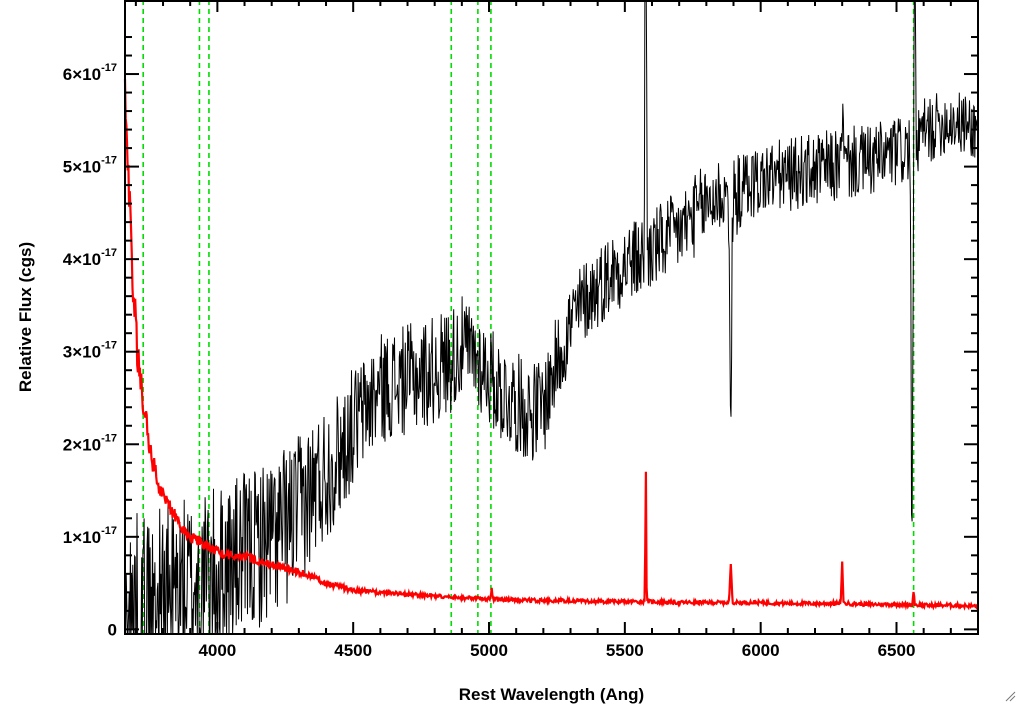 Image resolution: width=1020 pixels, height=706 pixels. What do you see at coordinates (761, 650) in the screenshot?
I see `x-tick-label: 6000` at bounding box center [761, 650].